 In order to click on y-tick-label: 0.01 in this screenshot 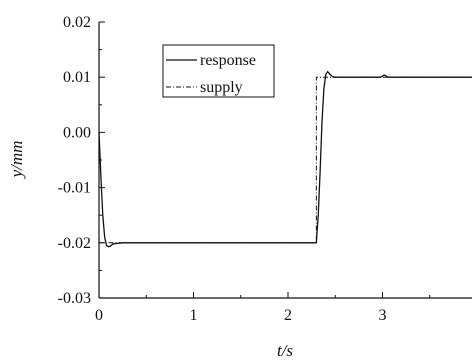, I will do `click(77, 77)`.